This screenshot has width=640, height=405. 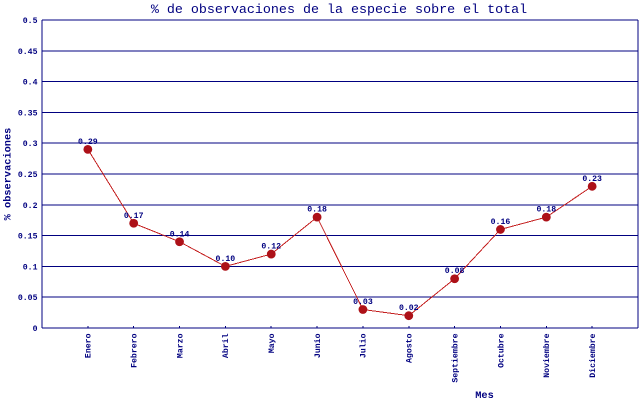 What do you see at coordinates (501, 222) in the screenshot?
I see `svg-text: 0.16` at bounding box center [501, 222].